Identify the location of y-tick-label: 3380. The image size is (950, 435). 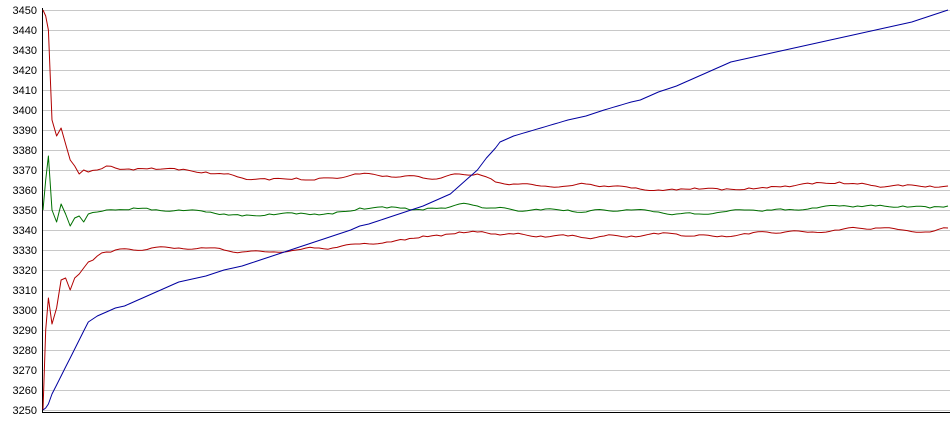
(25, 151).